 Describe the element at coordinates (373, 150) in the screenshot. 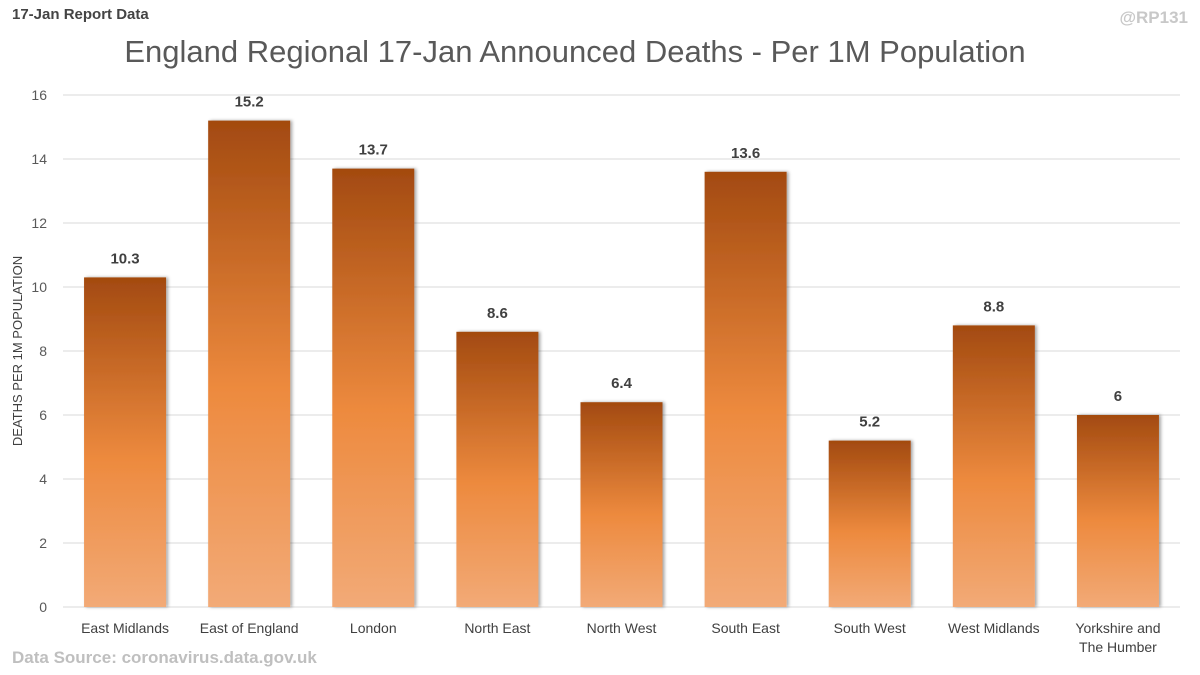

I see `data-label: 13.7` at that location.